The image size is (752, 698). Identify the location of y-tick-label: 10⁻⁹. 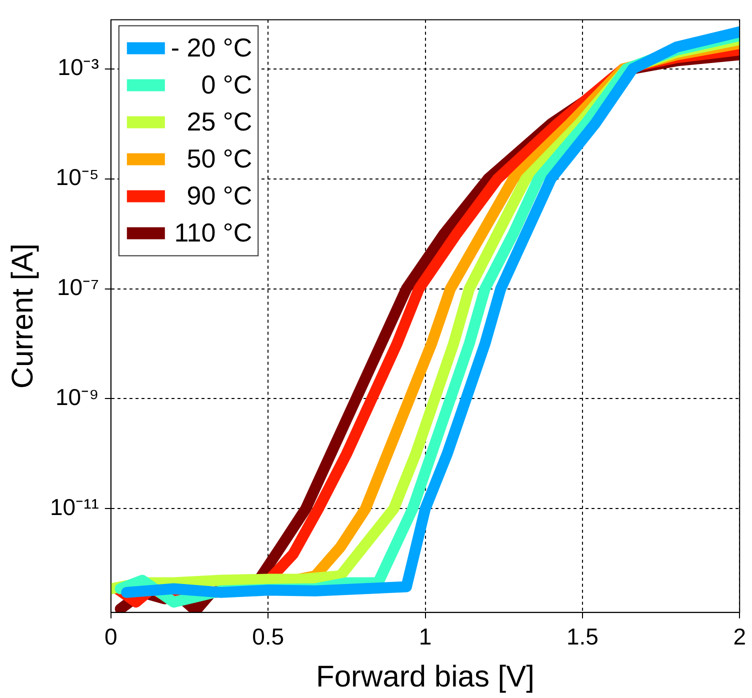
(77, 397).